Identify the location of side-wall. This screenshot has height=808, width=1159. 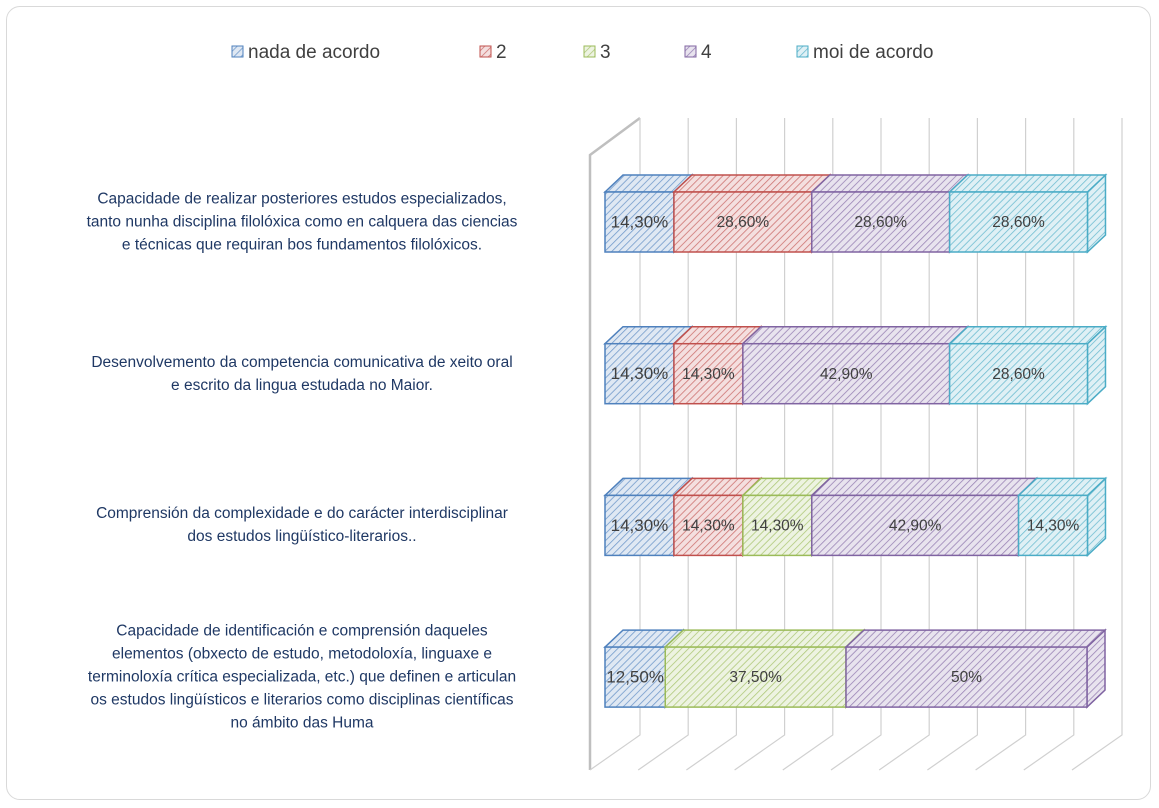
(614, 443).